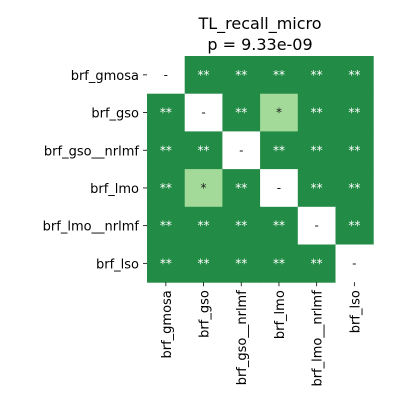  What do you see at coordinates (355, 311) in the screenshot?
I see `column-label: brf_lso` at bounding box center [355, 311].